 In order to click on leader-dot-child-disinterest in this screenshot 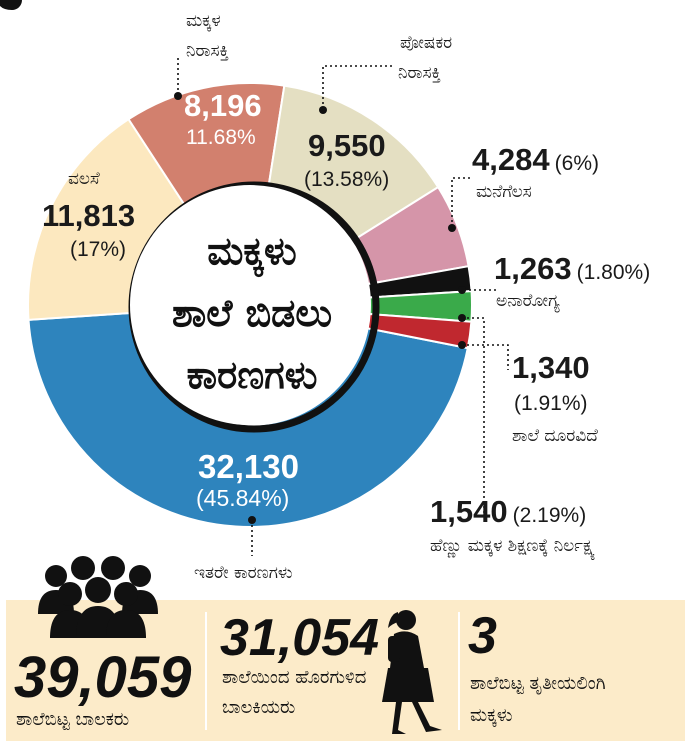, I will do `click(178, 96)`.